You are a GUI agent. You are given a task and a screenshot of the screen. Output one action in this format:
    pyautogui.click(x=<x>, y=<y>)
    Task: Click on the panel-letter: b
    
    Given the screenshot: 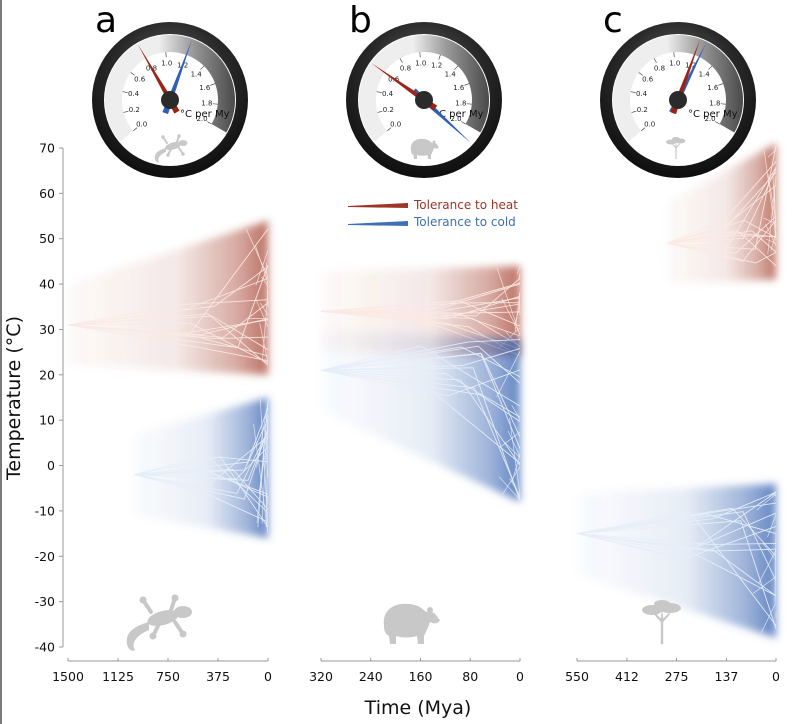 What is the action you would take?
    pyautogui.click(x=360, y=20)
    